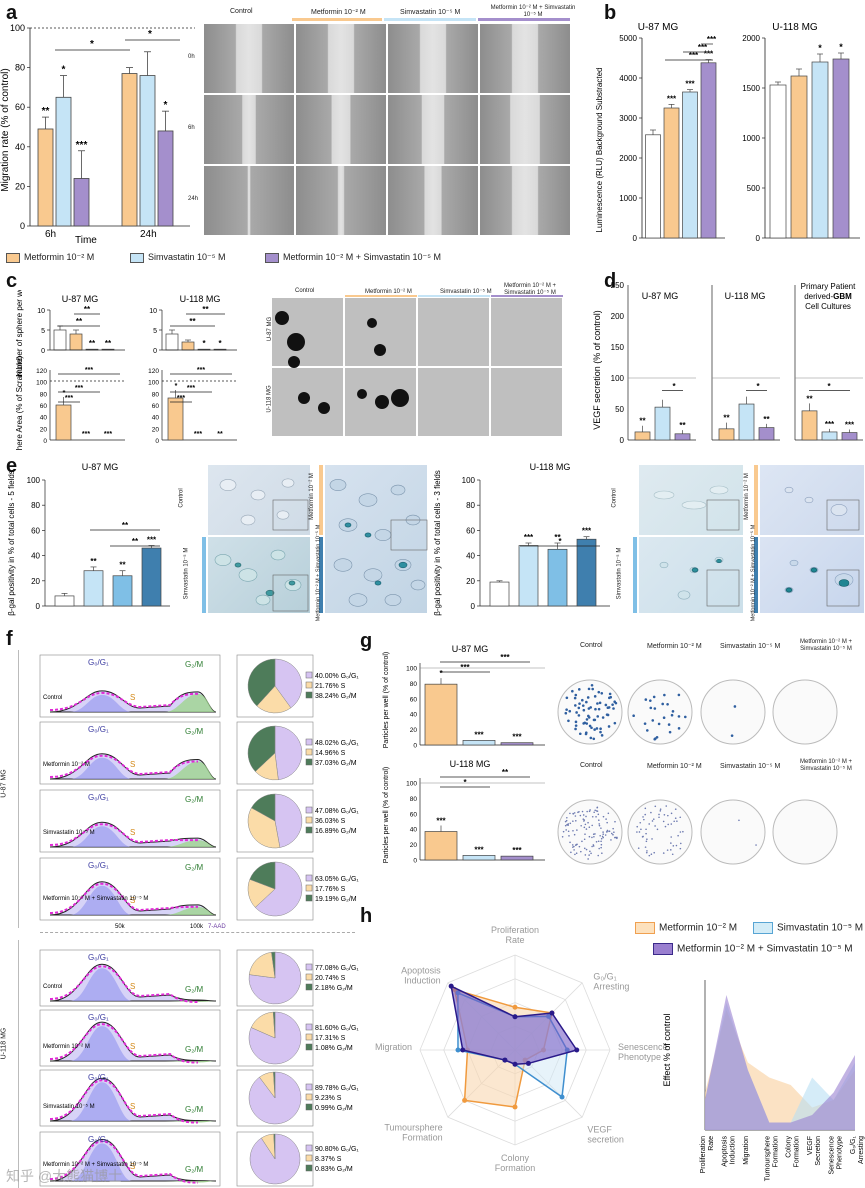 The width and height of the screenshot is (865, 1188). Describe the element at coordinates (41, 311) in the screenshot. I see `panel-c-u87-num-tick: 10` at that location.